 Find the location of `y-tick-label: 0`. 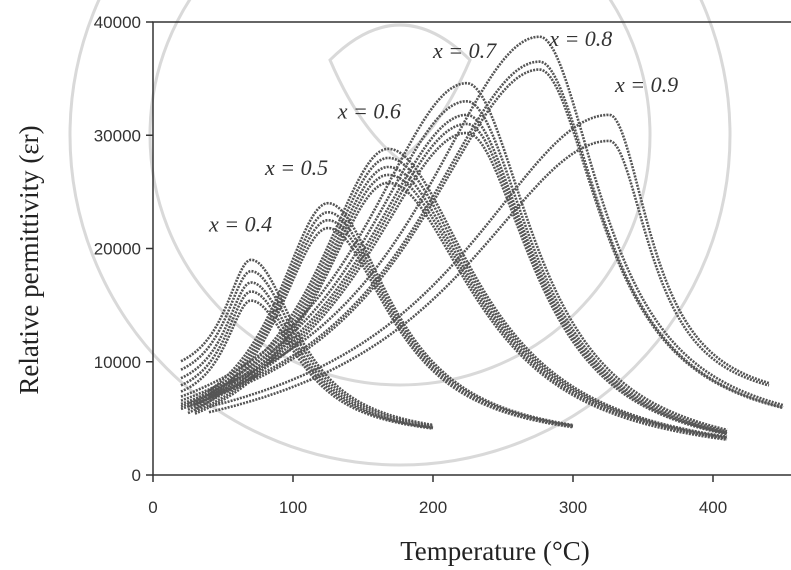

y-tick-label: 0 is located at coordinates (136, 475).